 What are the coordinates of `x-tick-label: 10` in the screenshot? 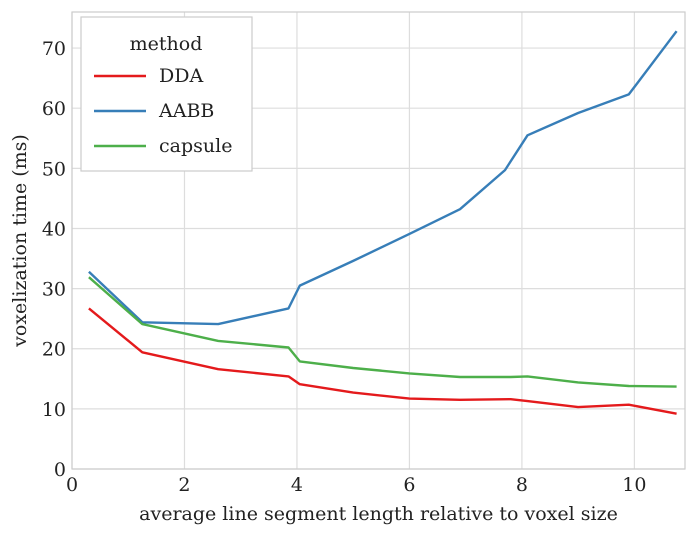 It's located at (634, 485).